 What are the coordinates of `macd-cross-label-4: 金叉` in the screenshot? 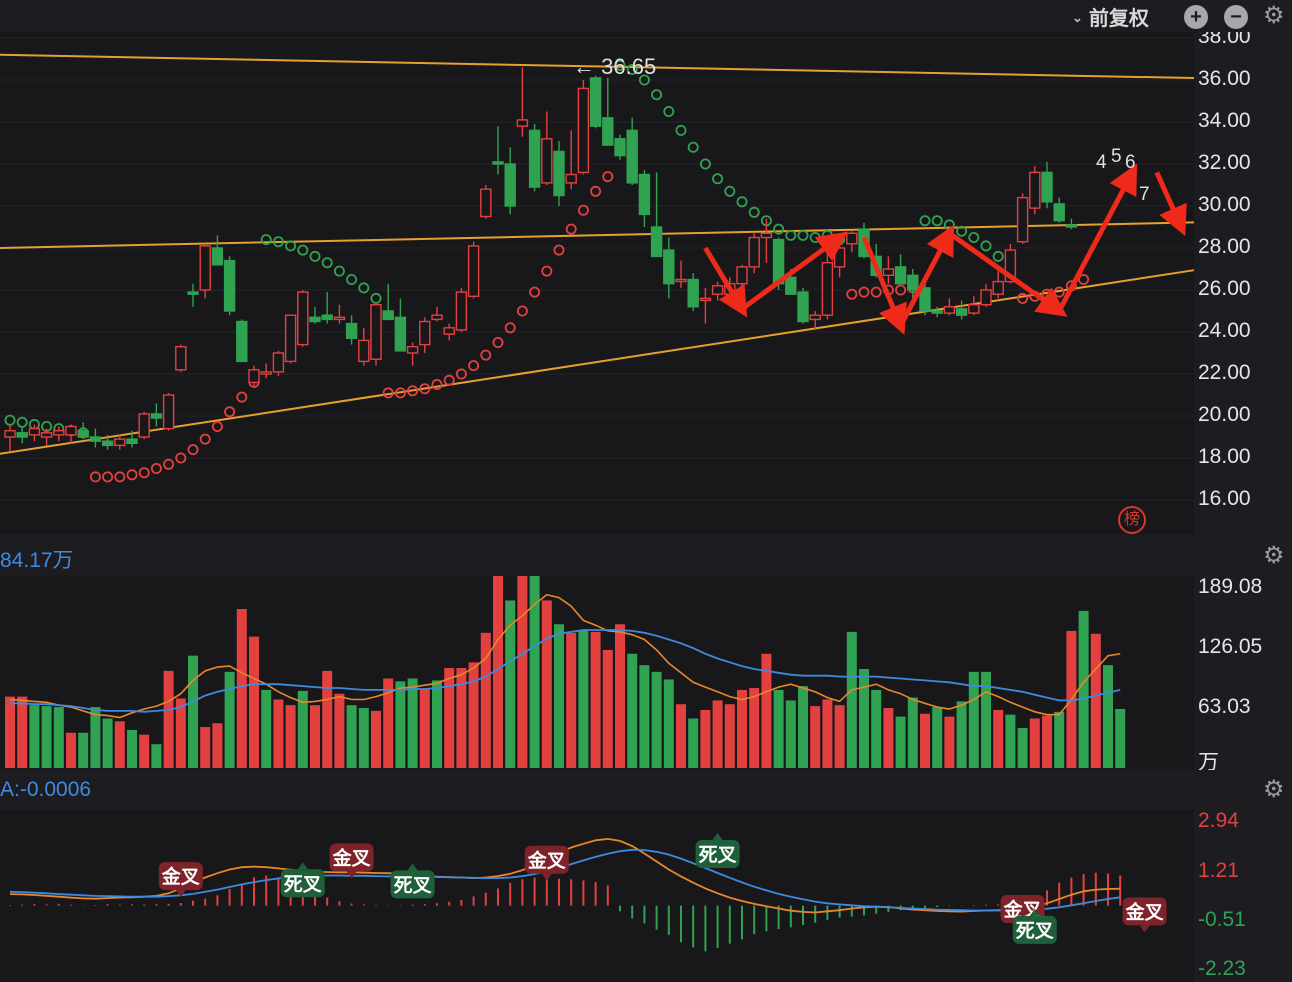 It's located at (546, 863).